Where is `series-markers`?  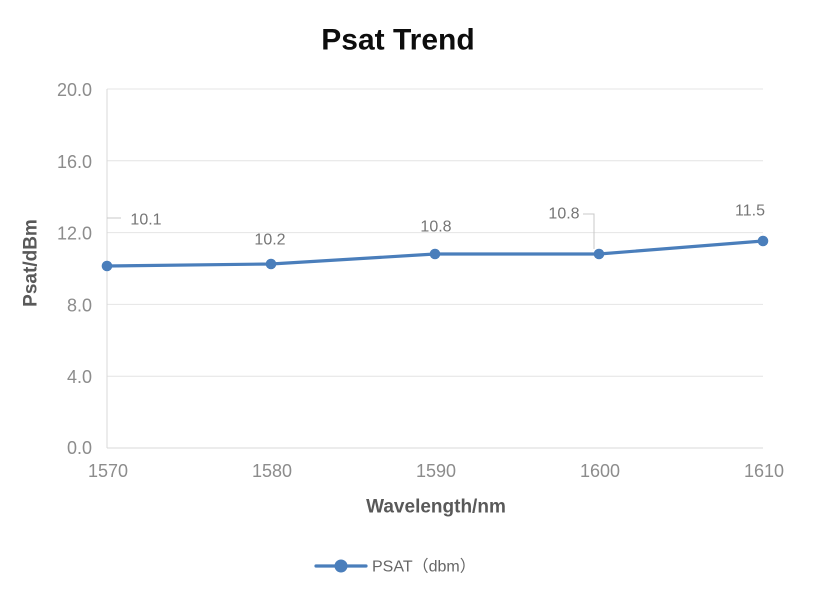 series-markers is located at coordinates (435, 253).